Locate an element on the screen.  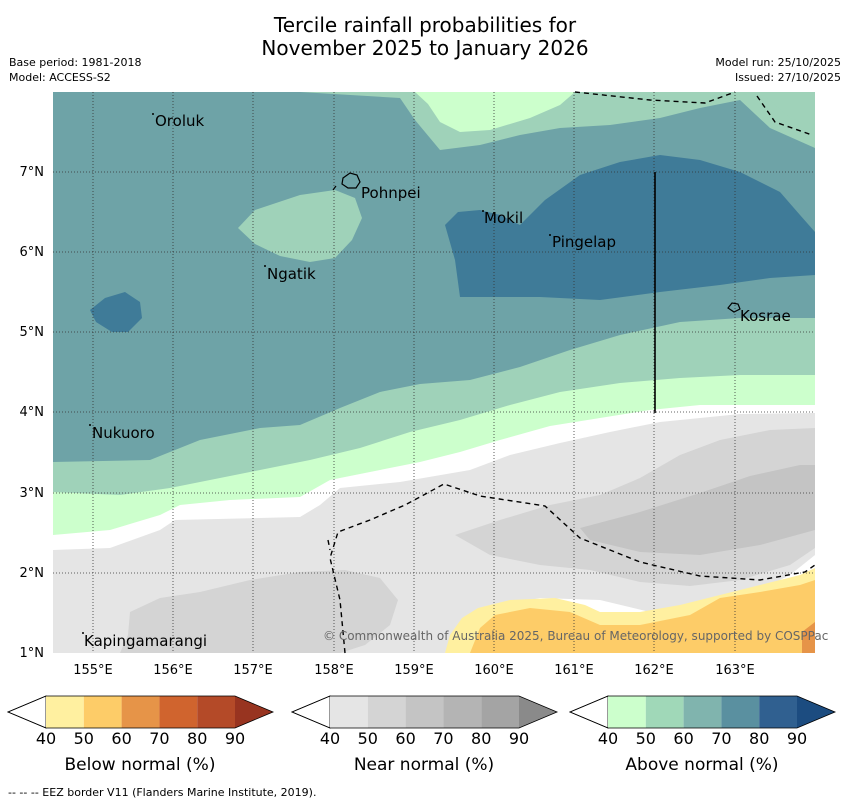
above-normal-50-60-top is located at coordinates (557, 121).